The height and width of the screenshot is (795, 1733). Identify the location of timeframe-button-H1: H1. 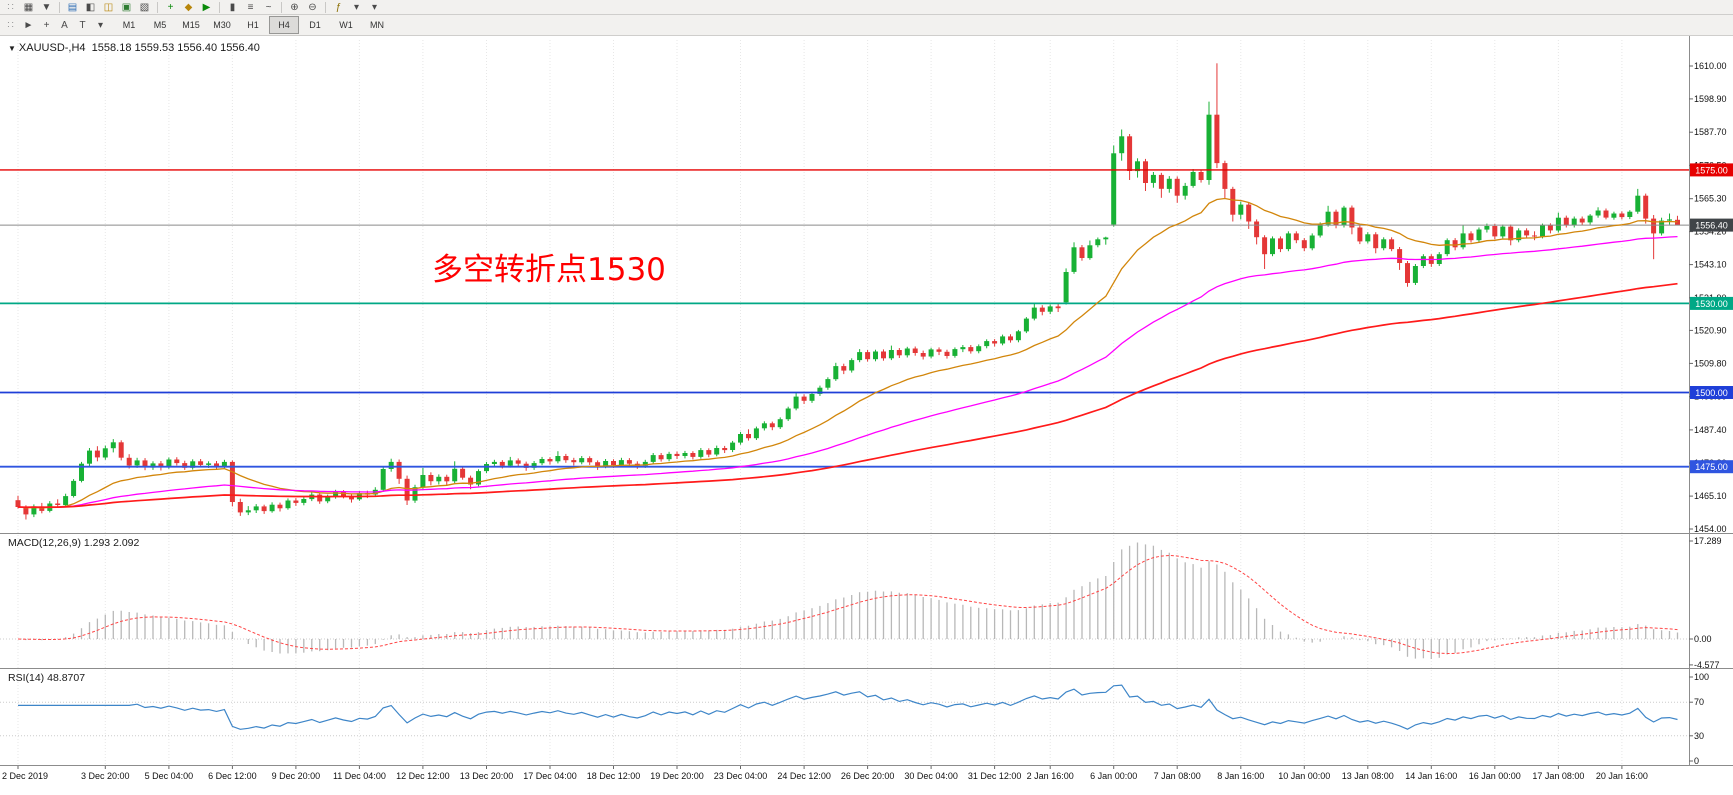
(253, 25).